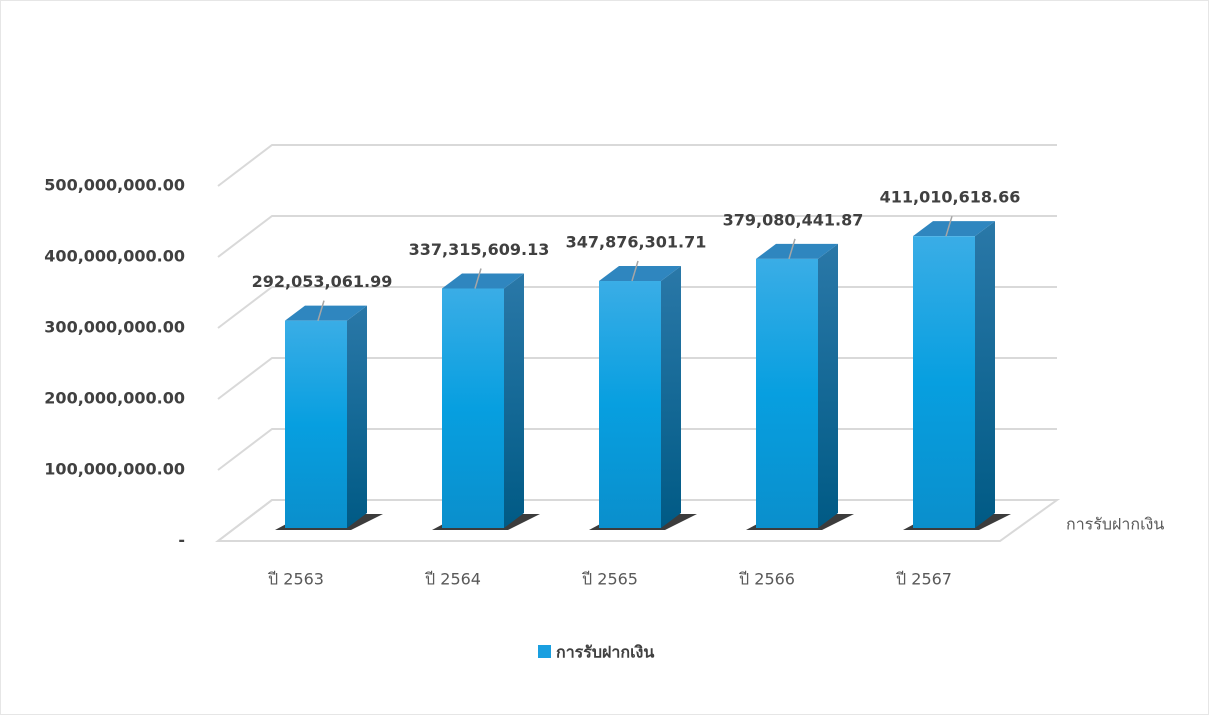 Image resolution: width=1209 pixels, height=715 pixels. I want to click on data-label: 292,053,061.99, so click(322, 281).